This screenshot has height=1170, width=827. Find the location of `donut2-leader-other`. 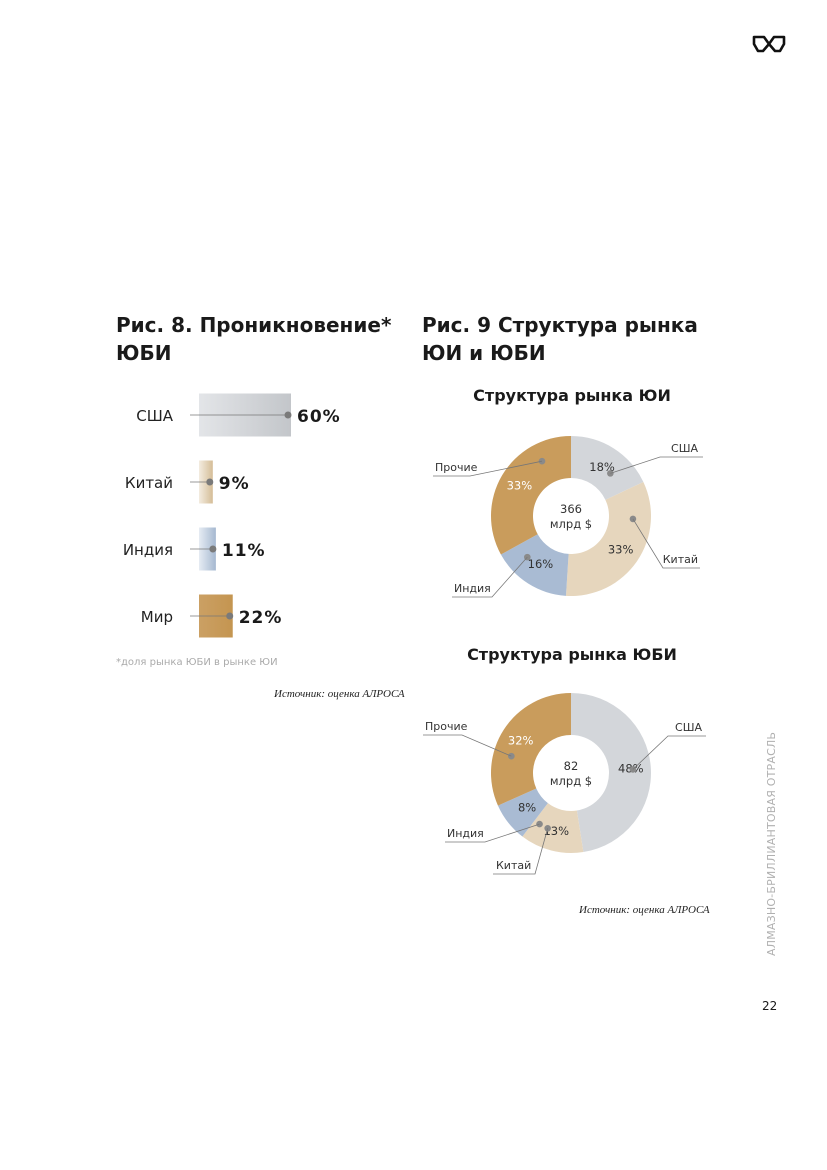

donut2-leader-other is located at coordinates (467, 745).